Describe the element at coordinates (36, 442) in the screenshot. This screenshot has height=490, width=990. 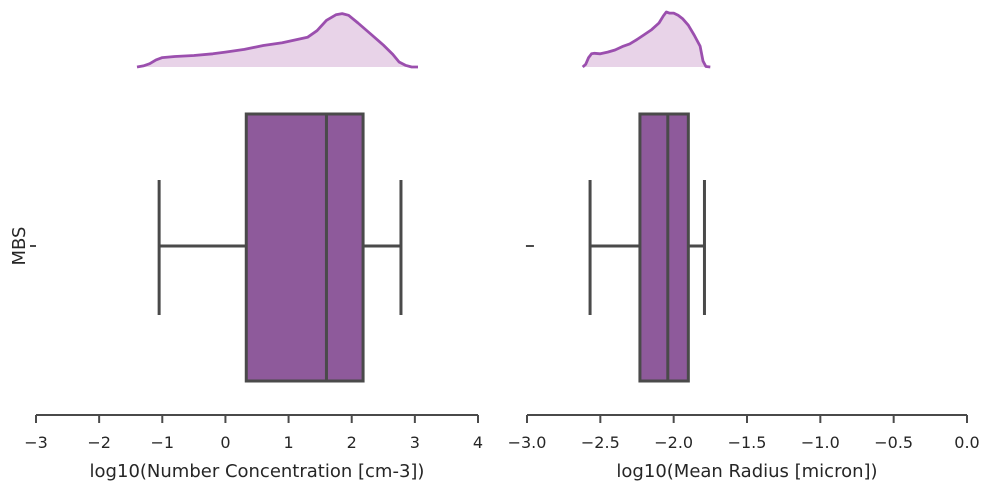
I see `x-tick-label: −3` at that location.